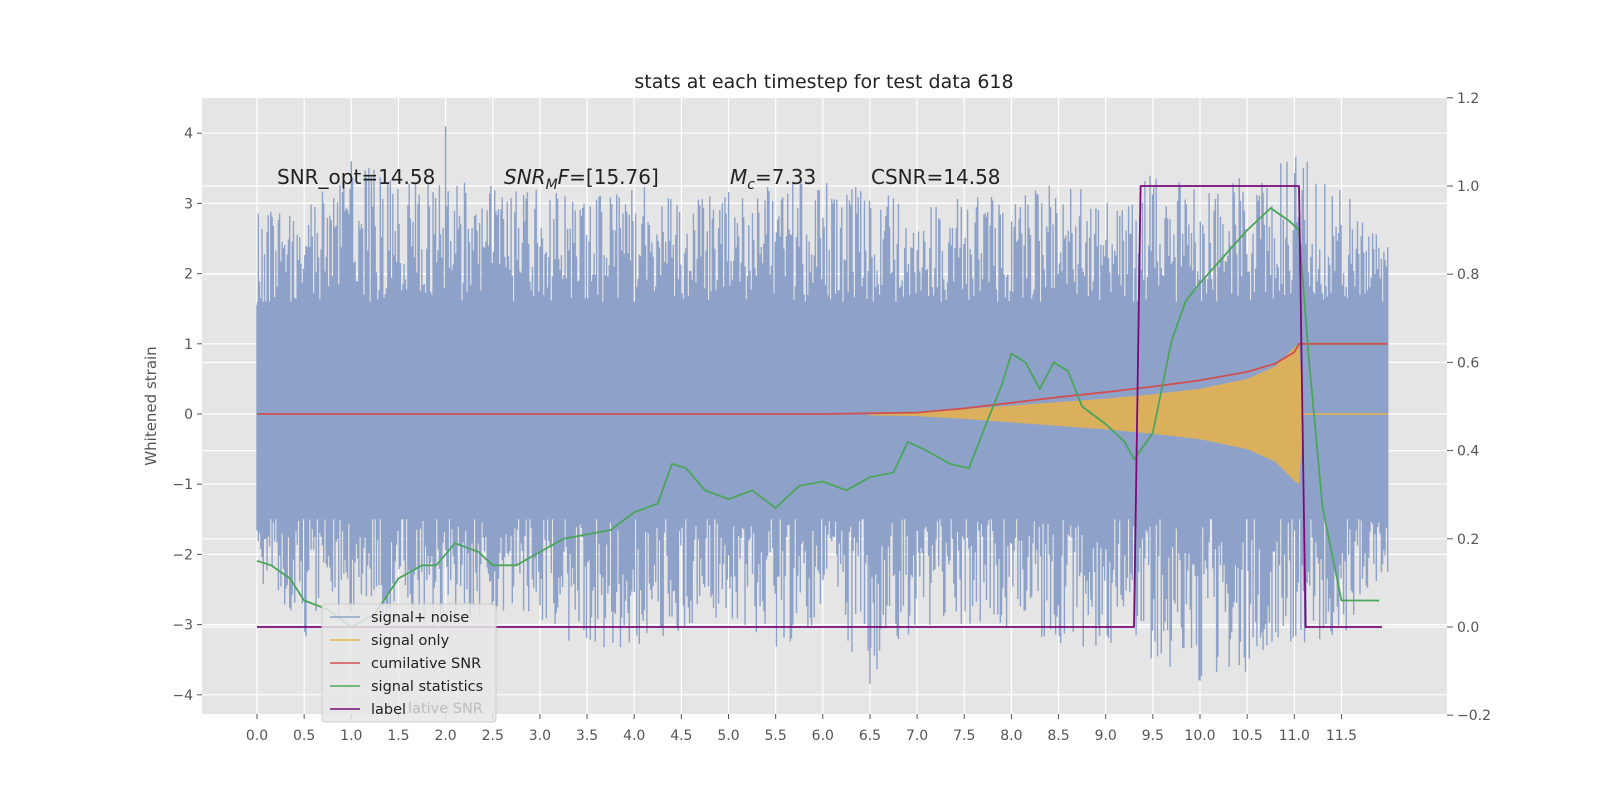  I want to click on signal-only-series, so click(1128, 414).